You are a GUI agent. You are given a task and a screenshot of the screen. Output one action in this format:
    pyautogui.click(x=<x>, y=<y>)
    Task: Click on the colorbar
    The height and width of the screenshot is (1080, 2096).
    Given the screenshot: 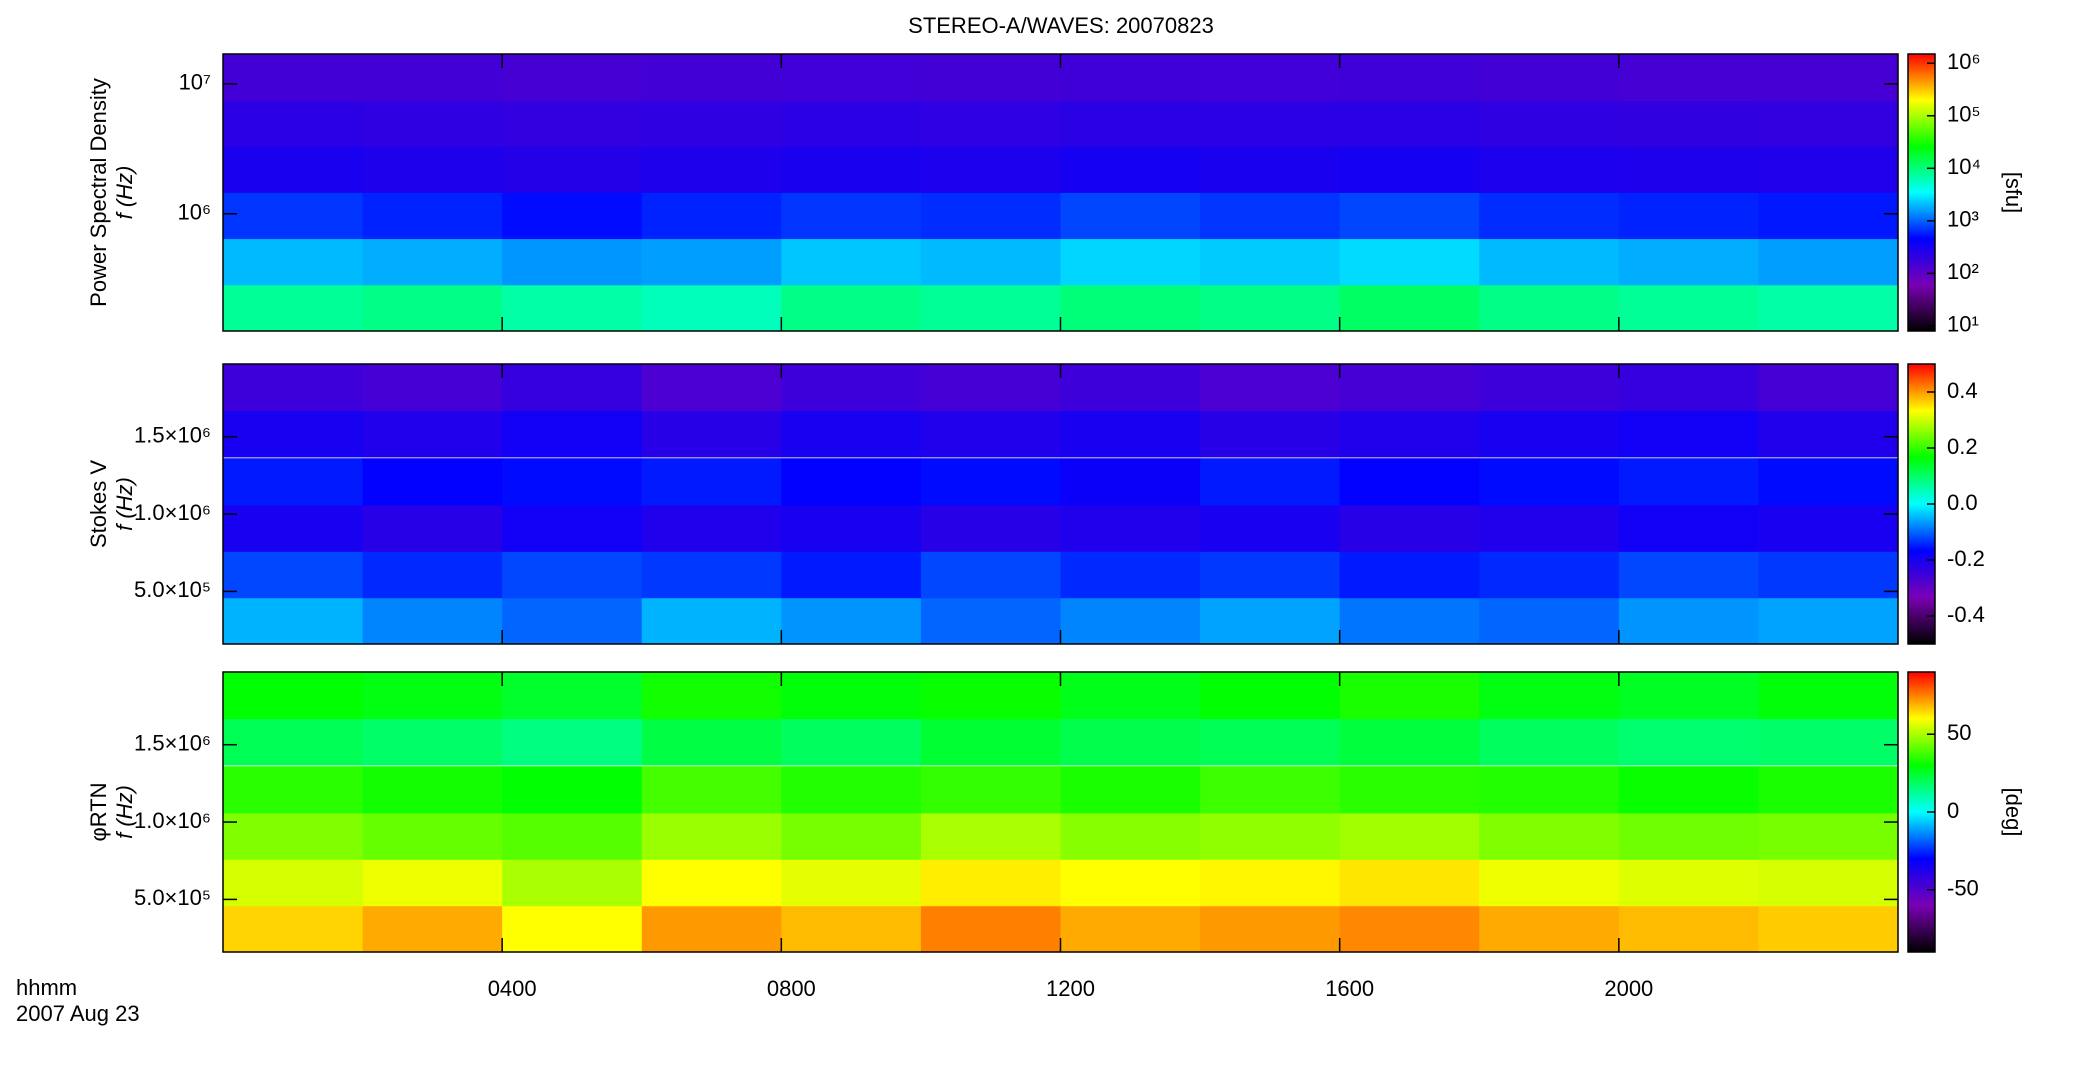 What is the action you would take?
    pyautogui.click(x=1921, y=192)
    